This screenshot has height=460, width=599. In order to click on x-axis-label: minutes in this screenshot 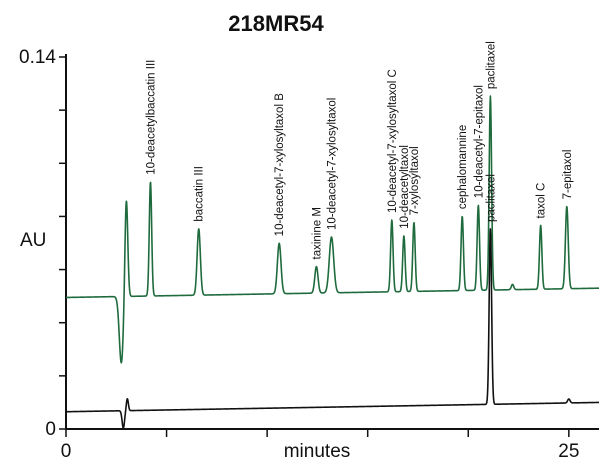, I will do `click(317, 450)`.